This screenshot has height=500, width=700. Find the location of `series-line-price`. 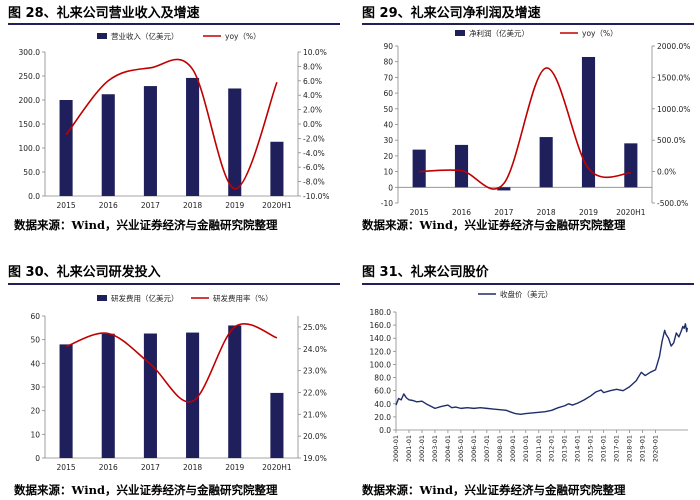

series-line-price is located at coordinates (542, 369).